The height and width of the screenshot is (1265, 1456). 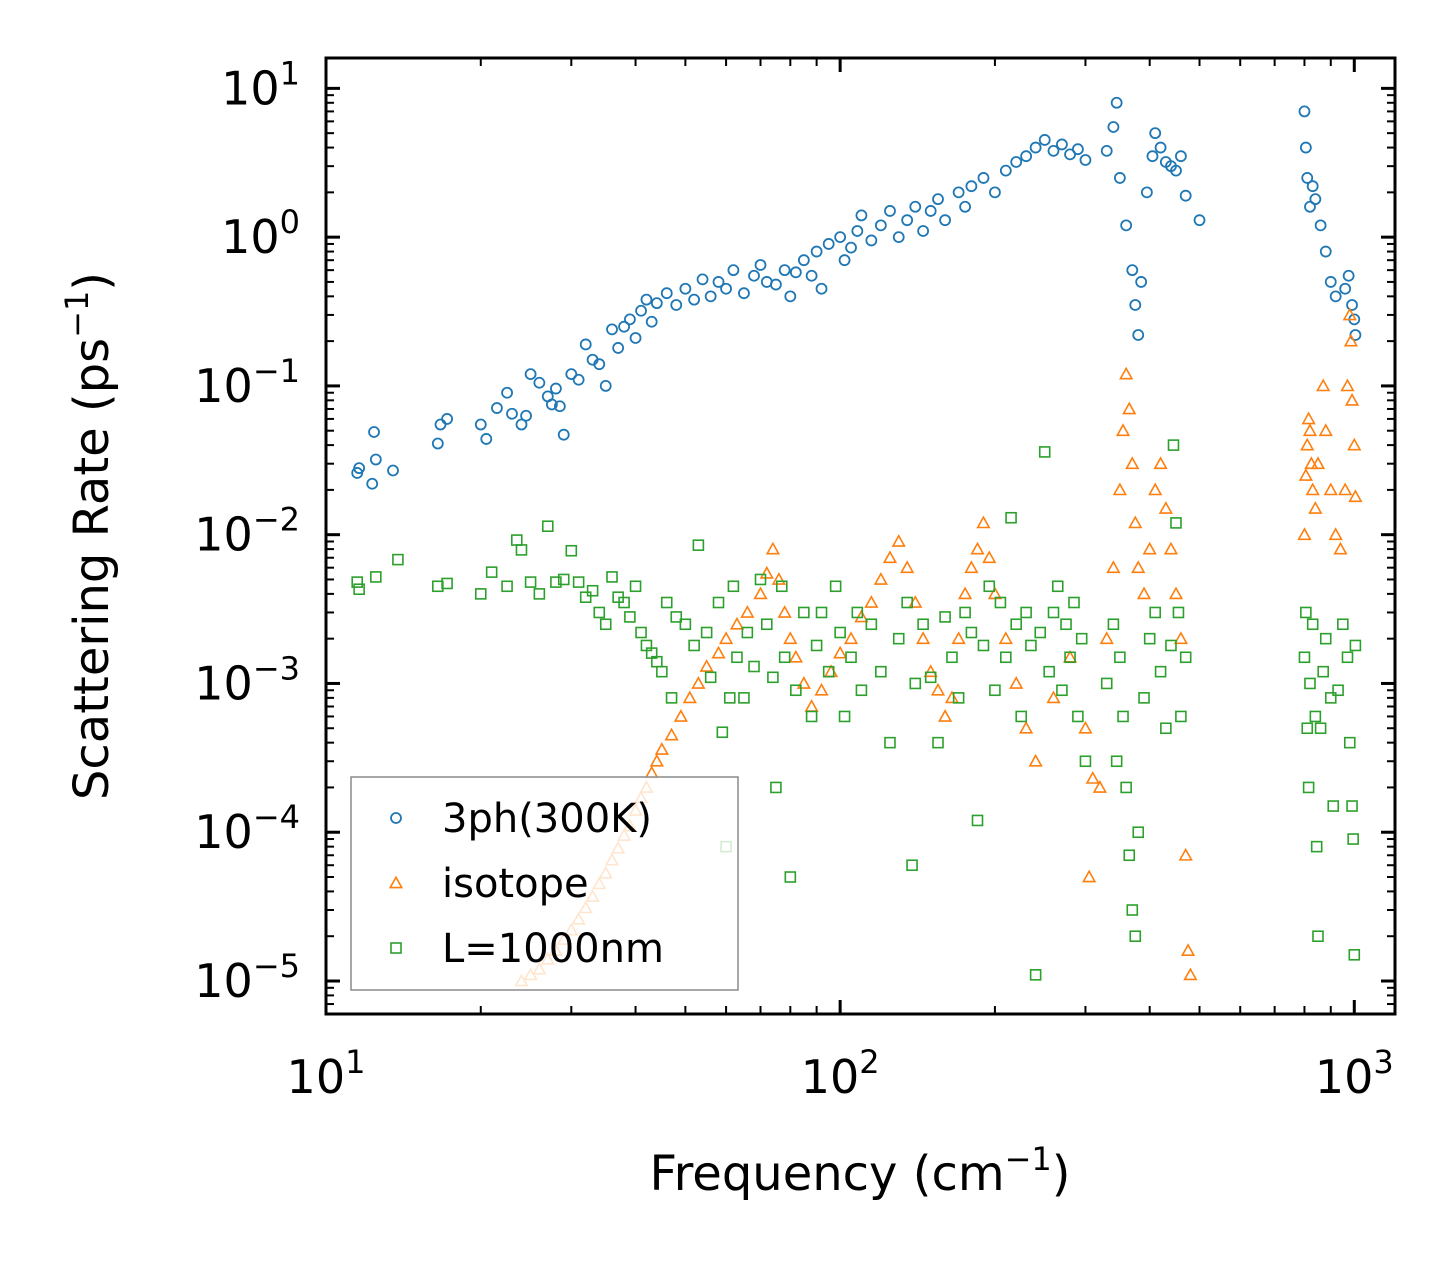 What do you see at coordinates (247, 531) in the screenshot?
I see `y-tick-label: 10−2` at bounding box center [247, 531].